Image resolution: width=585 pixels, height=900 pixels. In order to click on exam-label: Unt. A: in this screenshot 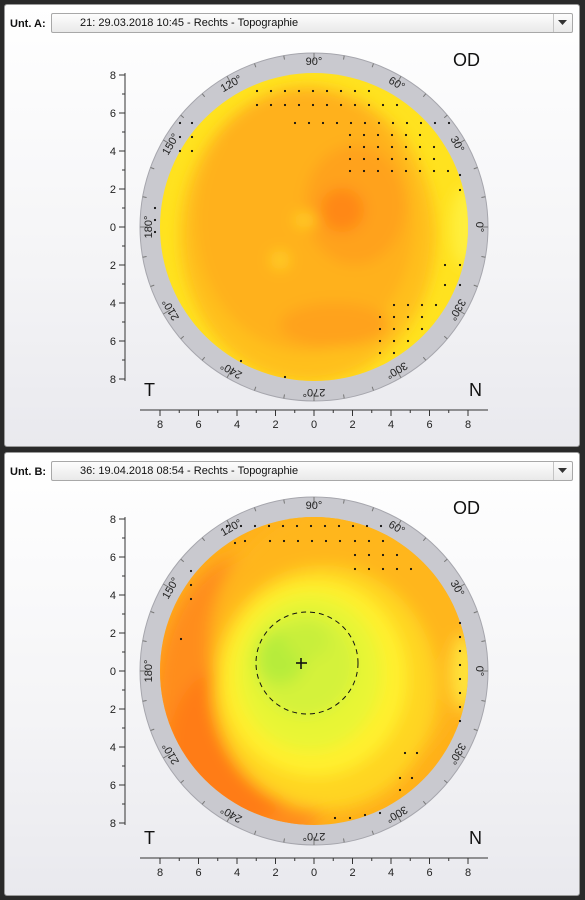, I will do `click(28, 24)`.